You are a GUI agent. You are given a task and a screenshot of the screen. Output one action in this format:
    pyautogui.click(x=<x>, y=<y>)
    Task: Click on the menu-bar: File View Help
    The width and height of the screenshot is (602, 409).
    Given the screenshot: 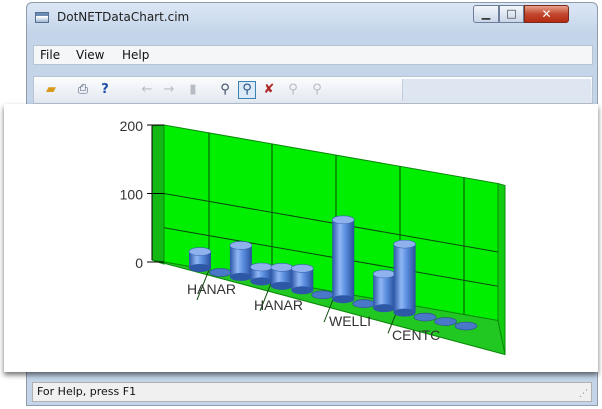 What is the action you would take?
    pyautogui.click(x=313, y=55)
    